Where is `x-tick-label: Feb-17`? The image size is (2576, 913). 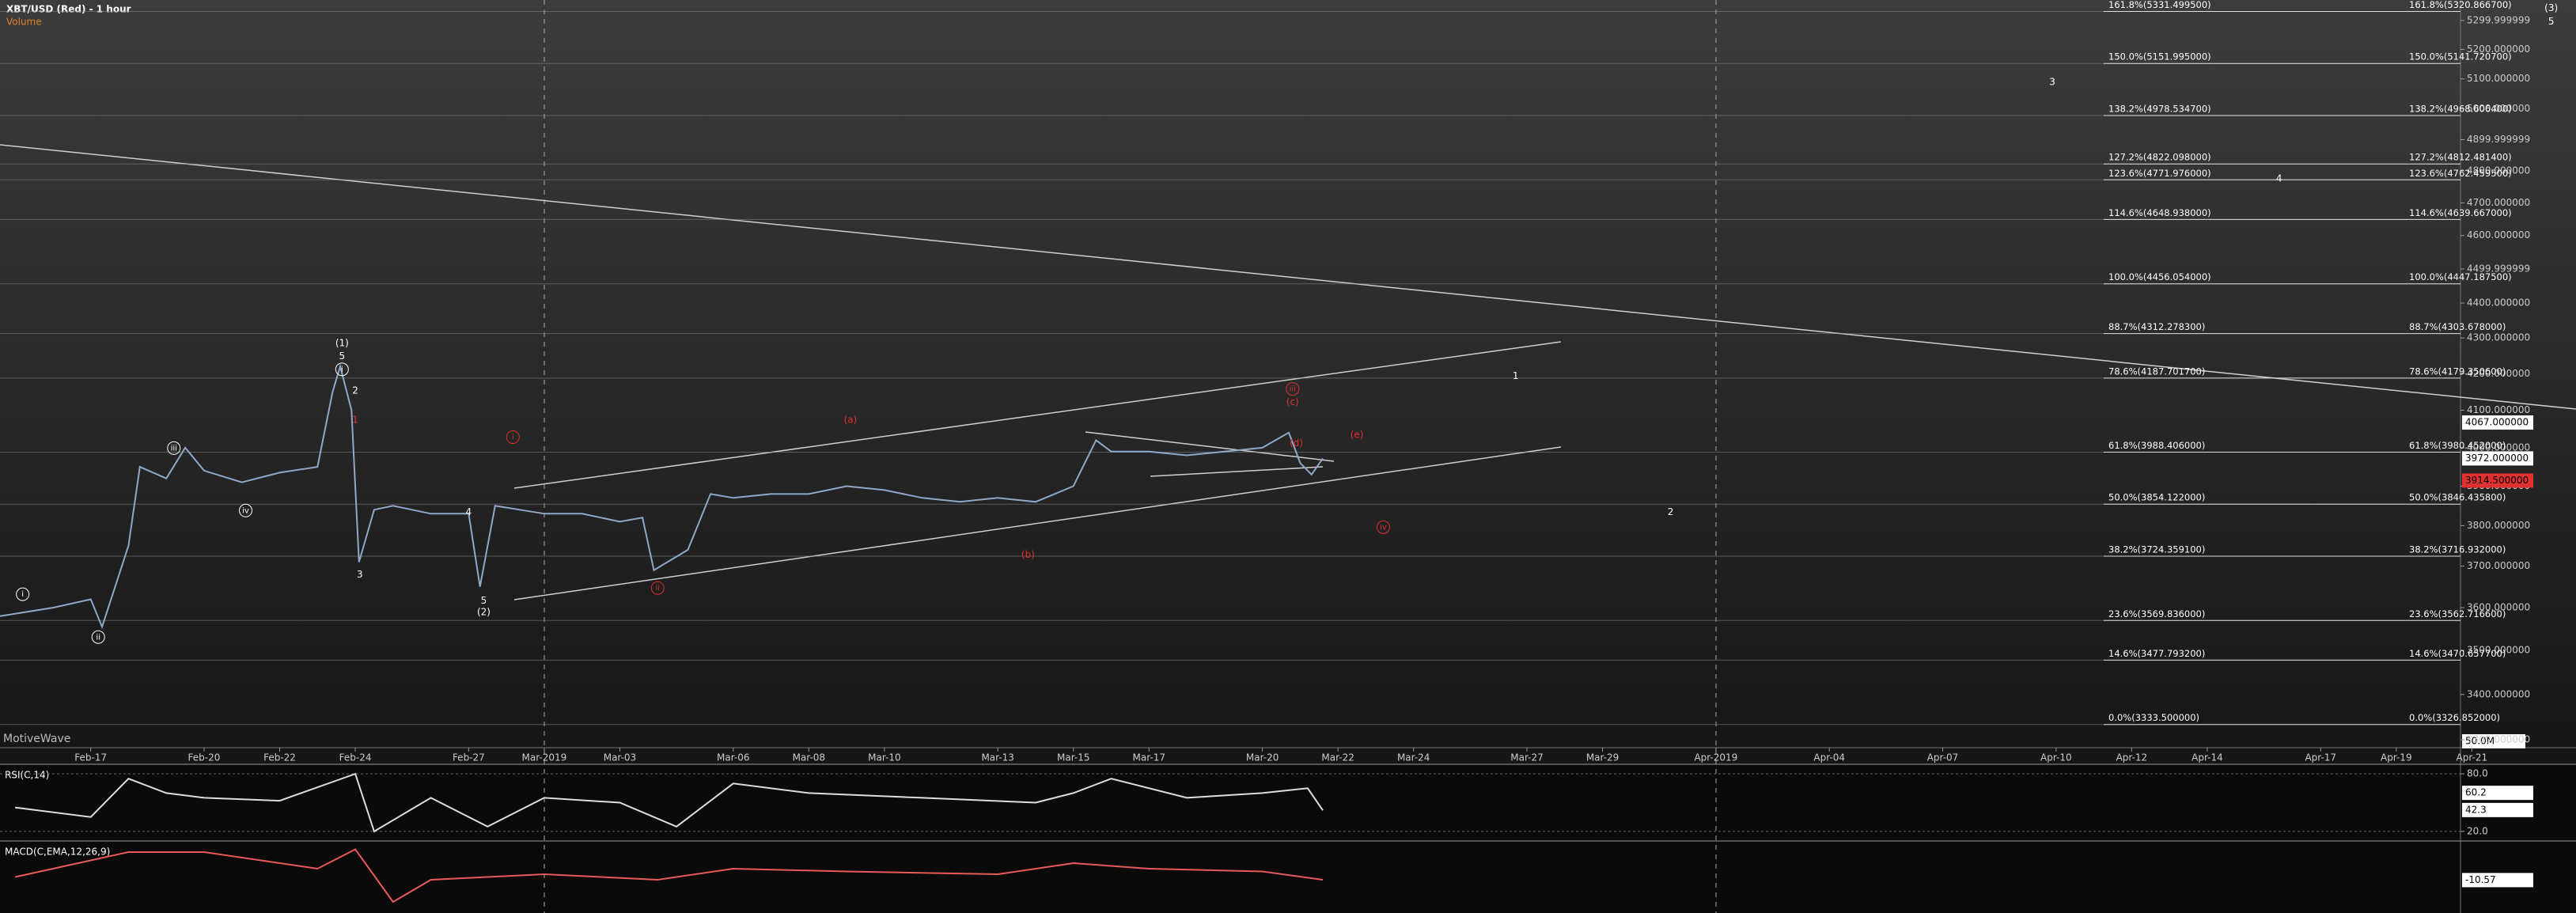
x-tick-label: Feb-17 is located at coordinates (90, 757).